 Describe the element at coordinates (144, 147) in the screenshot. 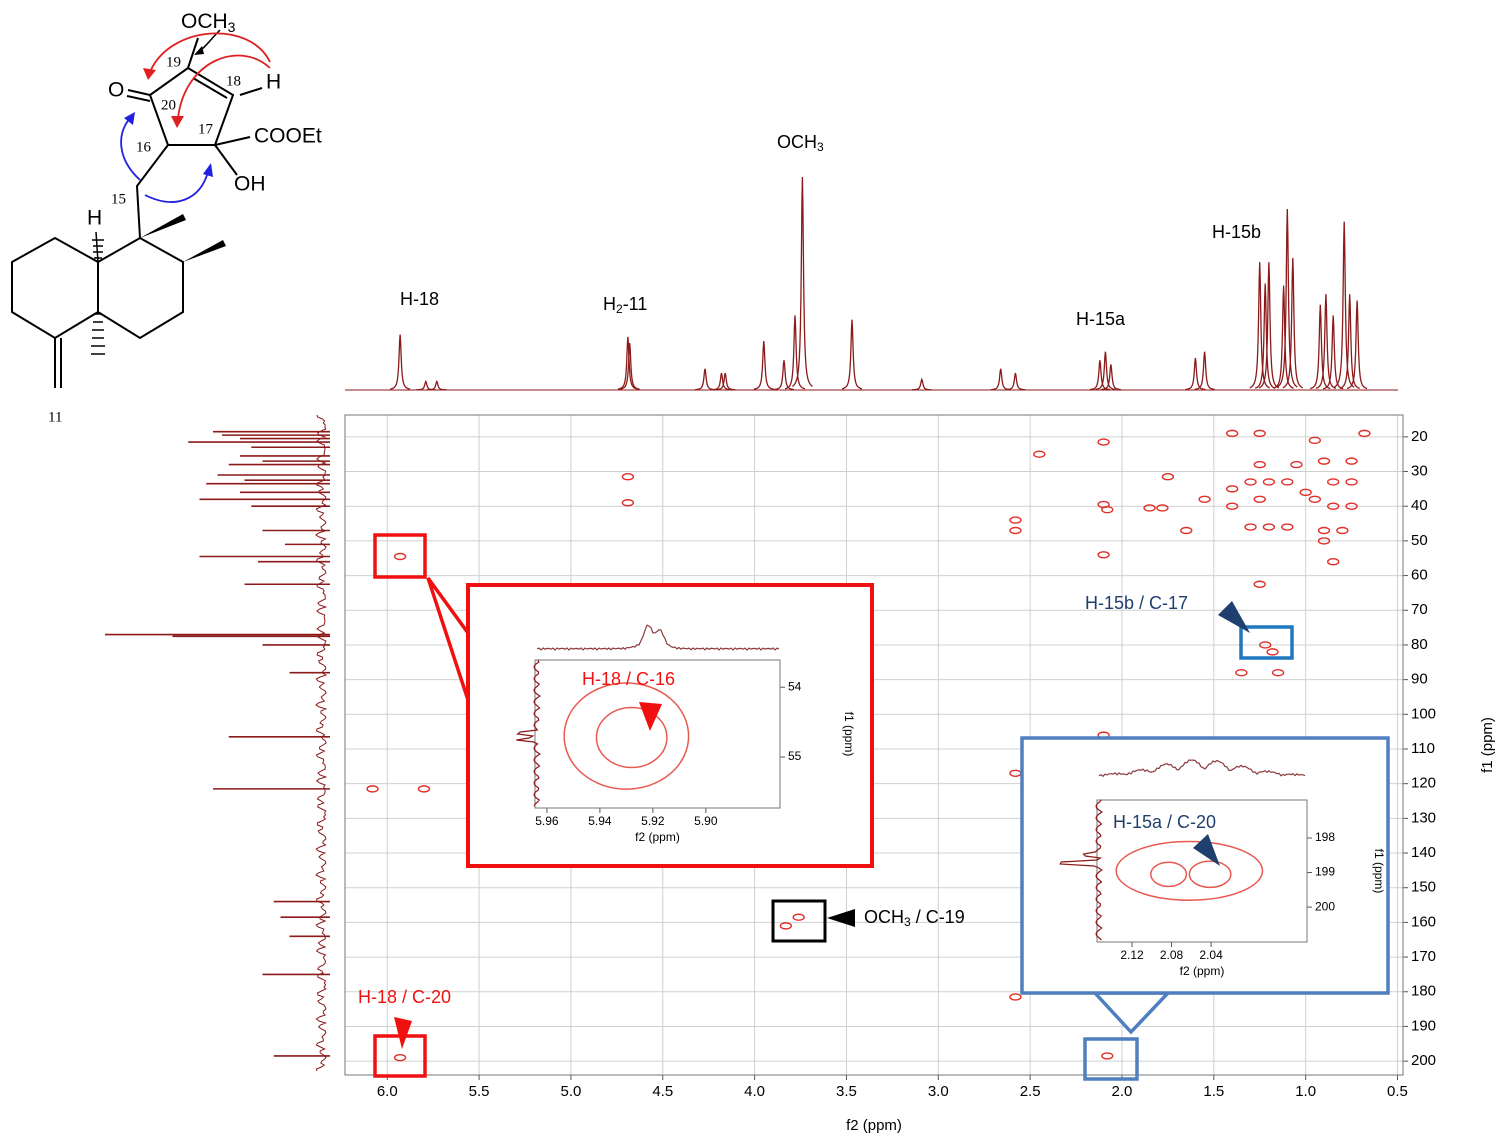

I see `atom-number: 16` at that location.